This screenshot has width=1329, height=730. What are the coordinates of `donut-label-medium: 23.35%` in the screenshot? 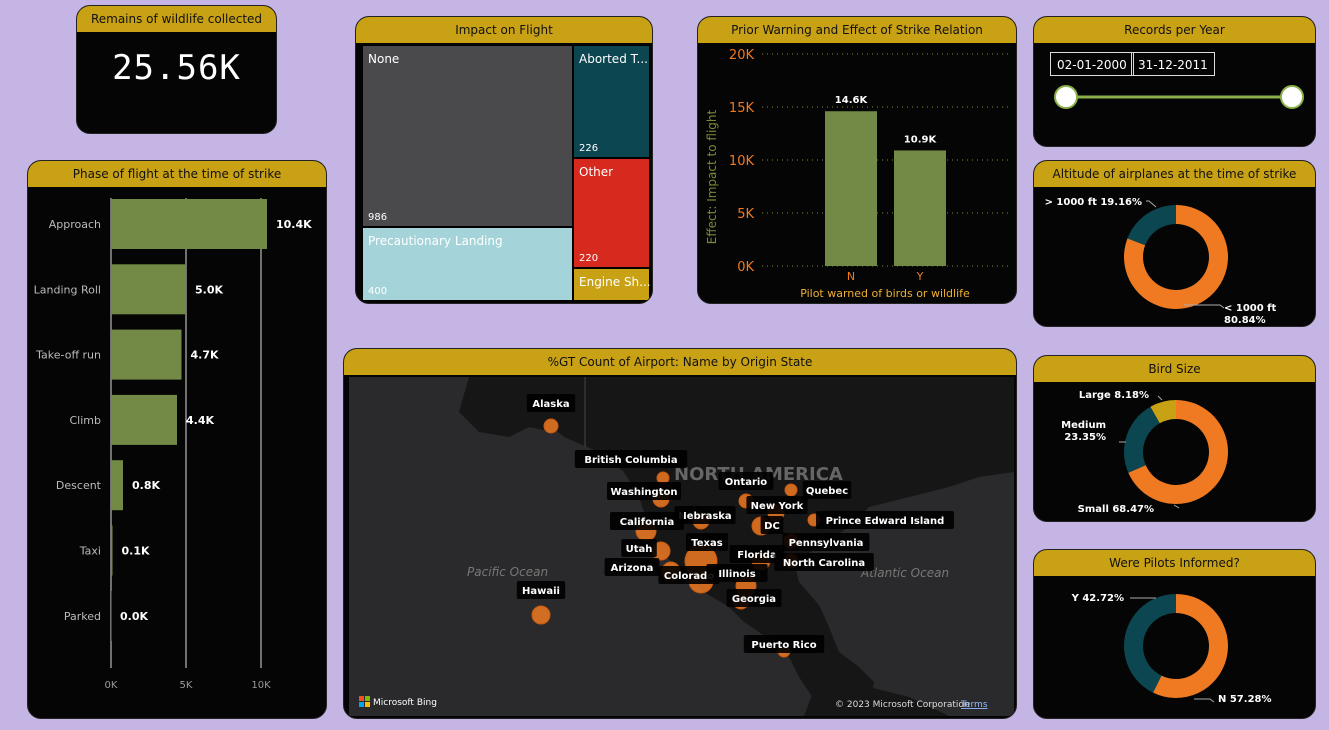 It's located at (1085, 437).